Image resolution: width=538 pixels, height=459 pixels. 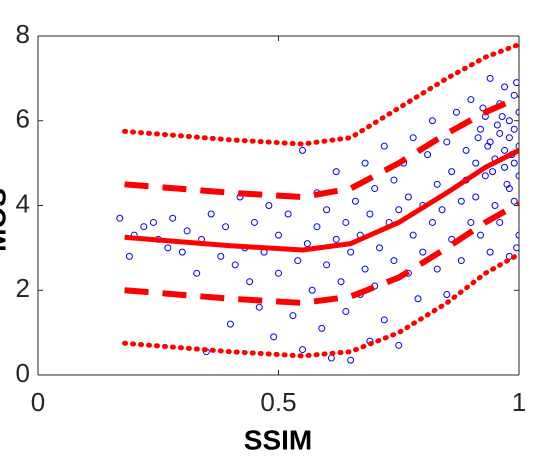 What do you see at coordinates (23, 203) in the screenshot?
I see `y-tick-label: 4` at bounding box center [23, 203].